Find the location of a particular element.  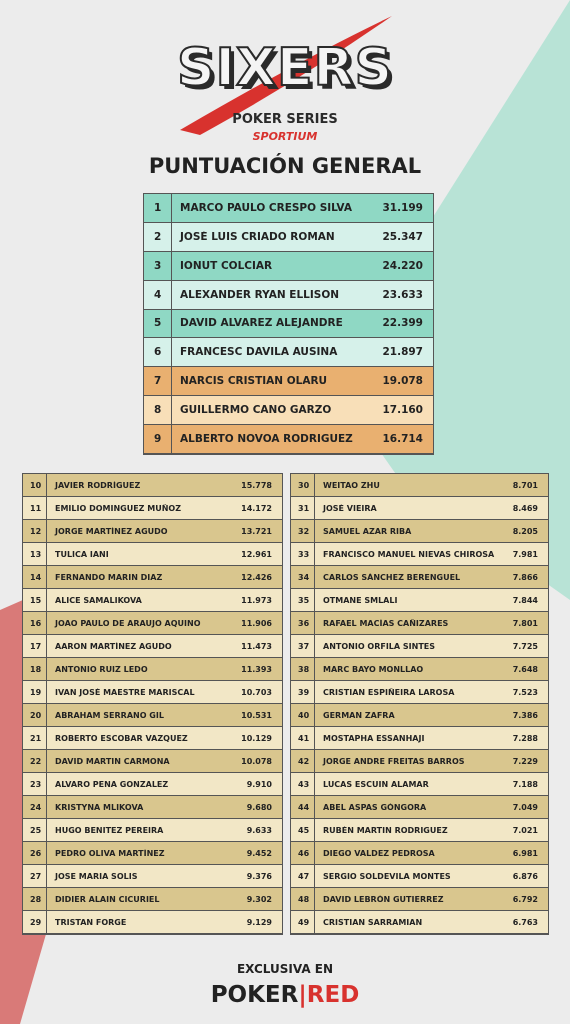

score: 11.973 is located at coordinates (256, 600).